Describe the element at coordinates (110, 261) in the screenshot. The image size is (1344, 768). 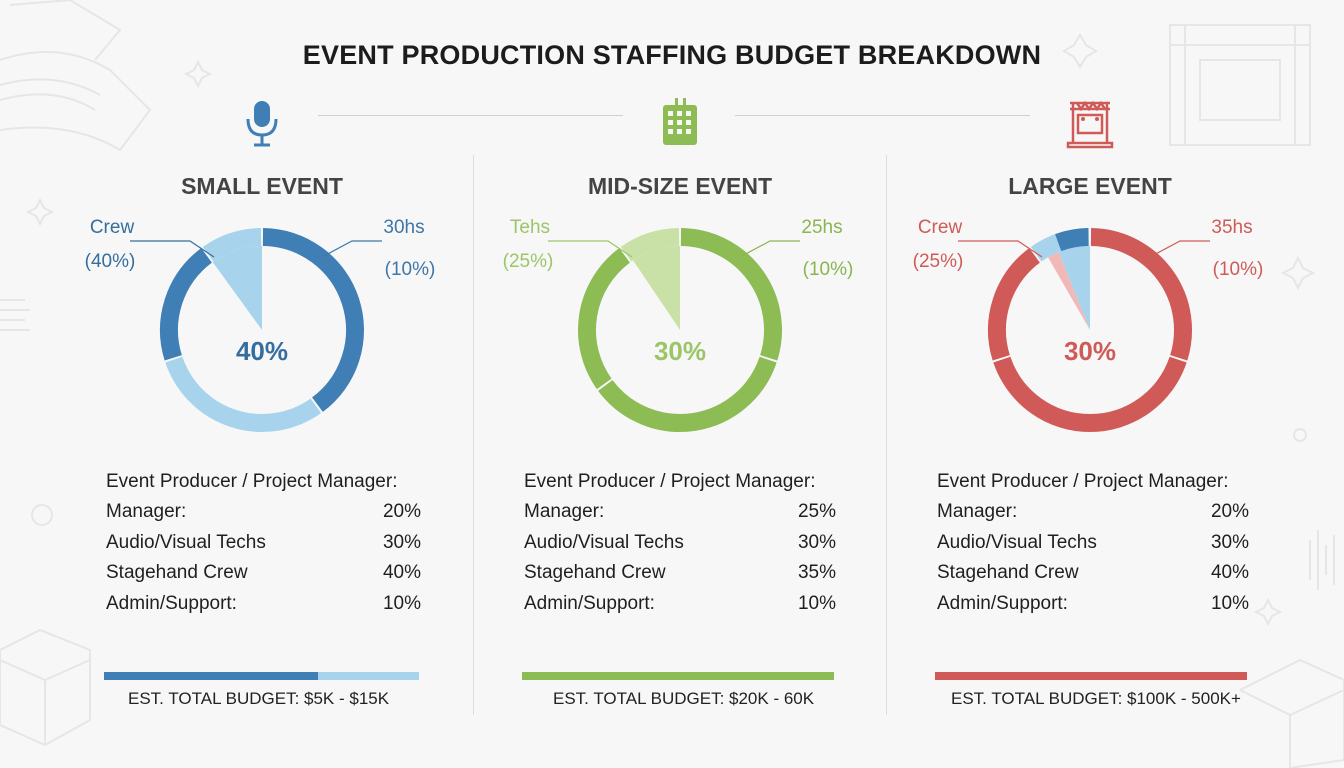
I see `callout-value: (40%)` at that location.